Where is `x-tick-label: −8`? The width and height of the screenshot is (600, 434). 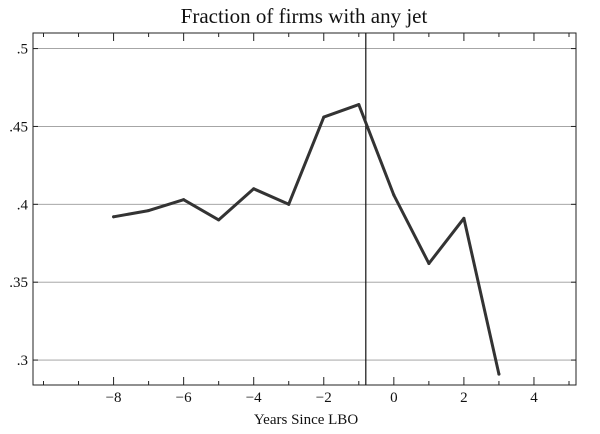 x-tick-label: −8 is located at coordinates (114, 398).